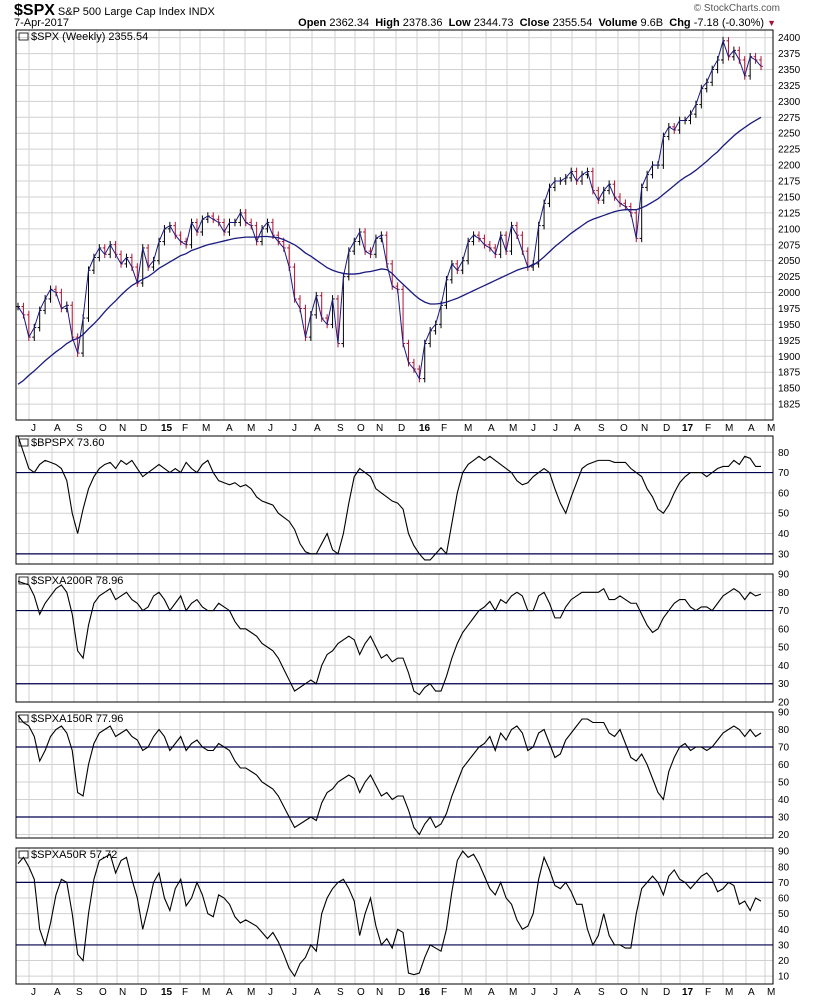 This screenshot has width=820, height=1000. I want to click on y-tick-label: 2400, so click(789, 38).